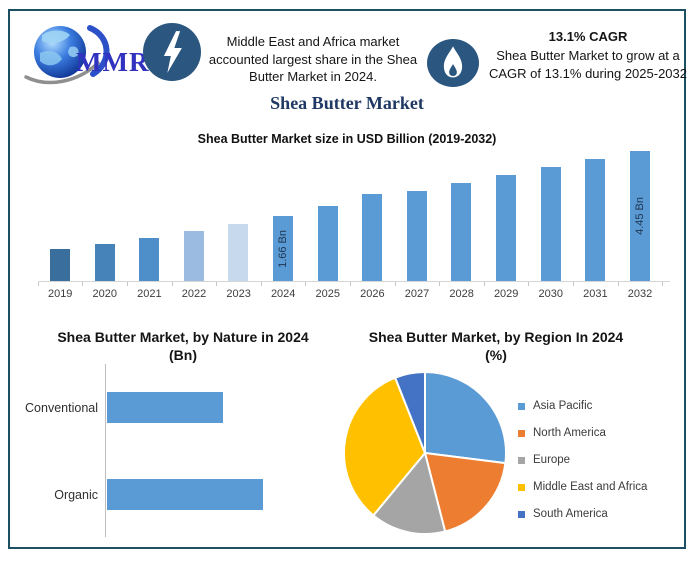  I want to click on pie-slice-south-america, so click(410, 412).